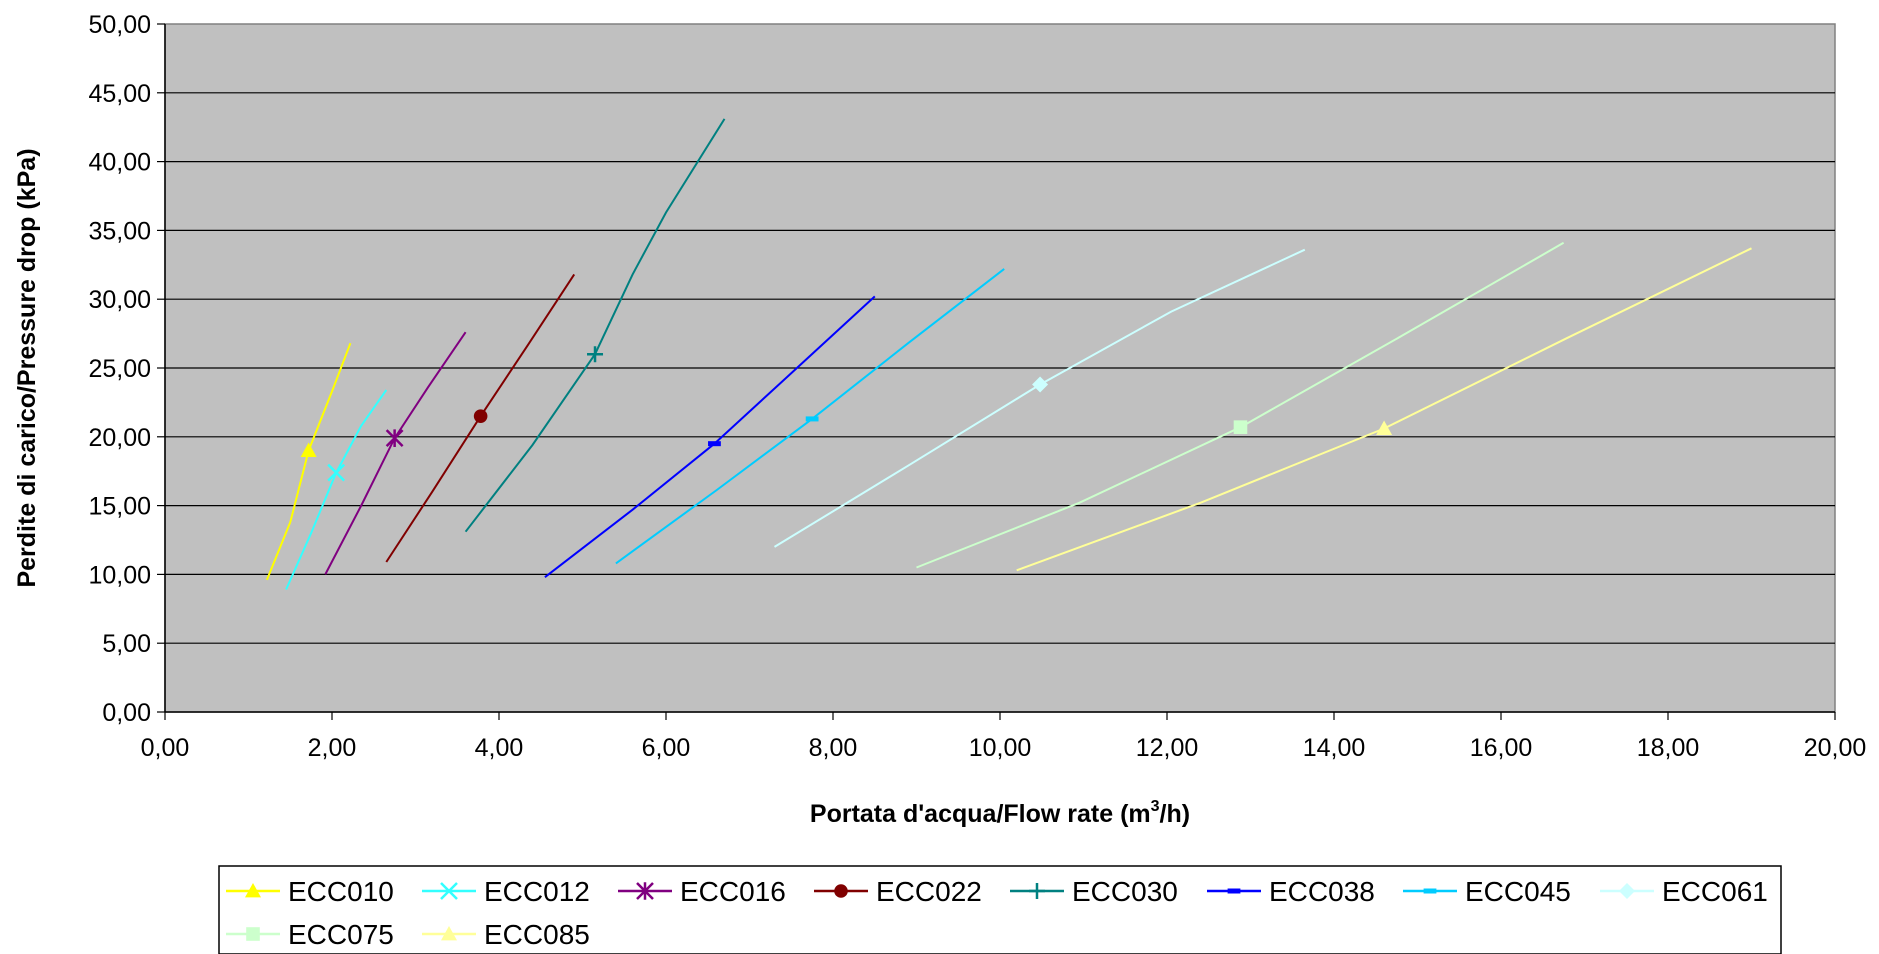 The image size is (1879, 954). Describe the element at coordinates (119, 231) in the screenshot. I see `y-tick-label: 35,00` at that location.